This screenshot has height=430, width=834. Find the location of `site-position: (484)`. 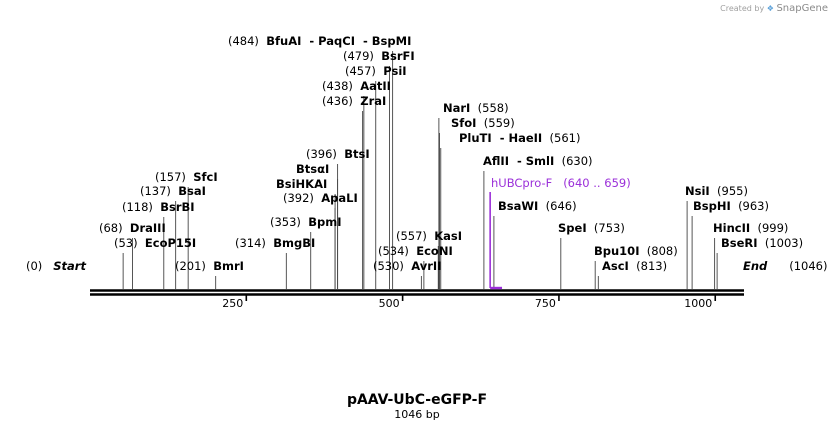

site-position: (484) is located at coordinates (243, 41).